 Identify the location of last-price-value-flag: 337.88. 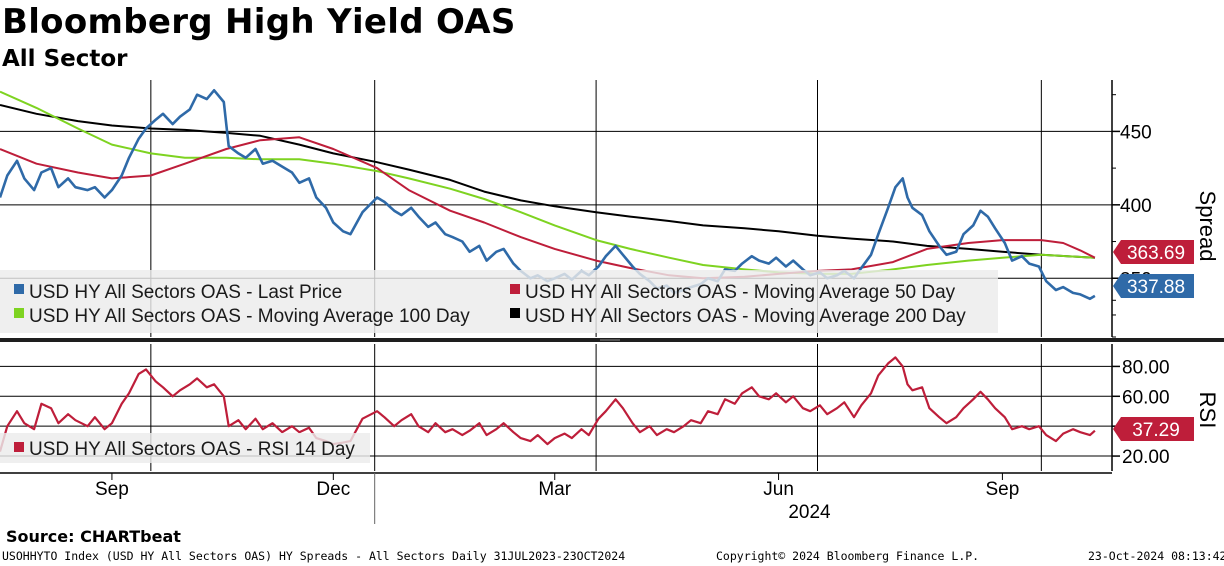
(1156, 287).